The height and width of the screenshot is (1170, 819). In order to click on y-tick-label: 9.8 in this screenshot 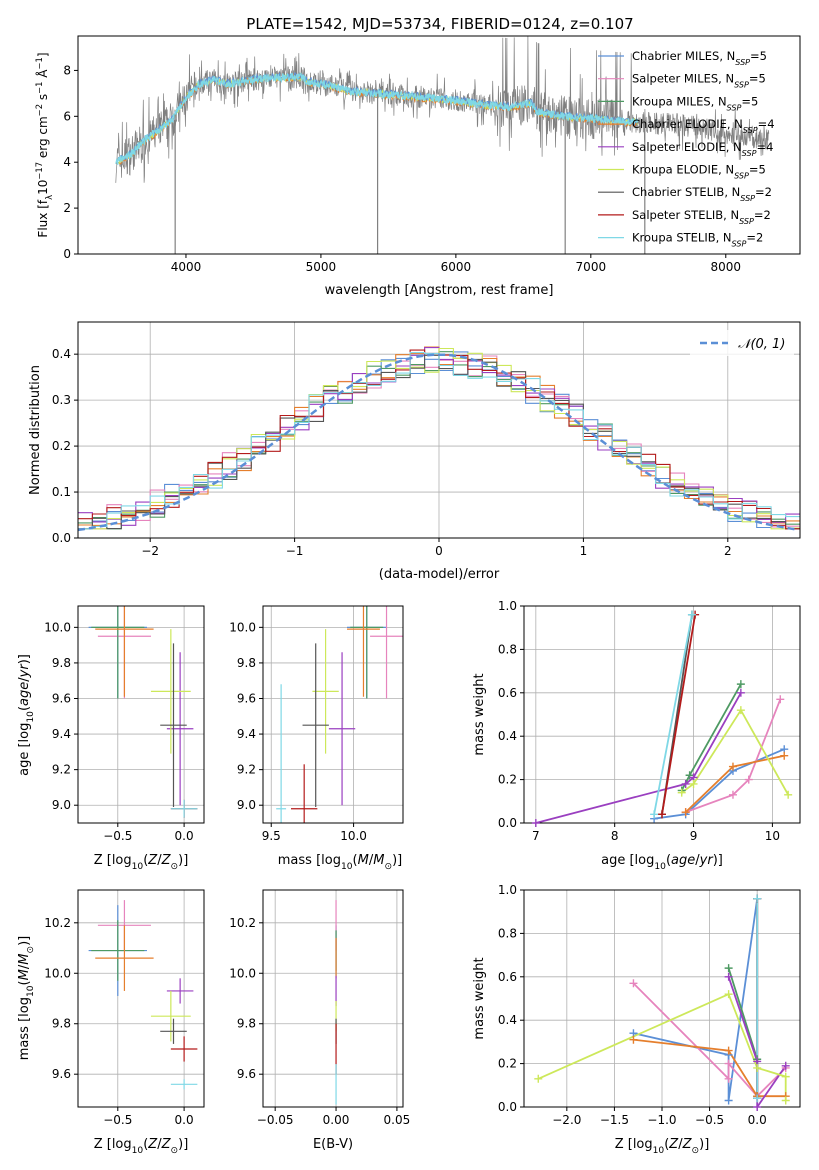, I will do `click(246, 663)`.